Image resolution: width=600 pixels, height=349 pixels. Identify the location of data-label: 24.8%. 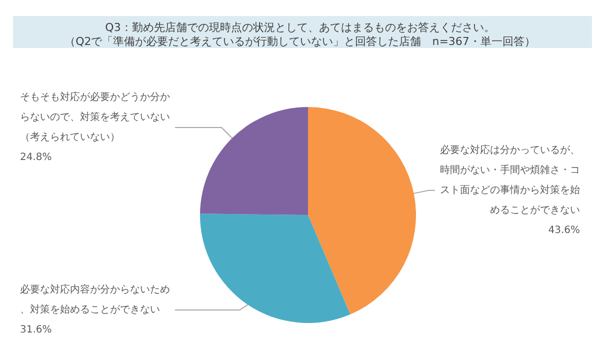
(36, 157).